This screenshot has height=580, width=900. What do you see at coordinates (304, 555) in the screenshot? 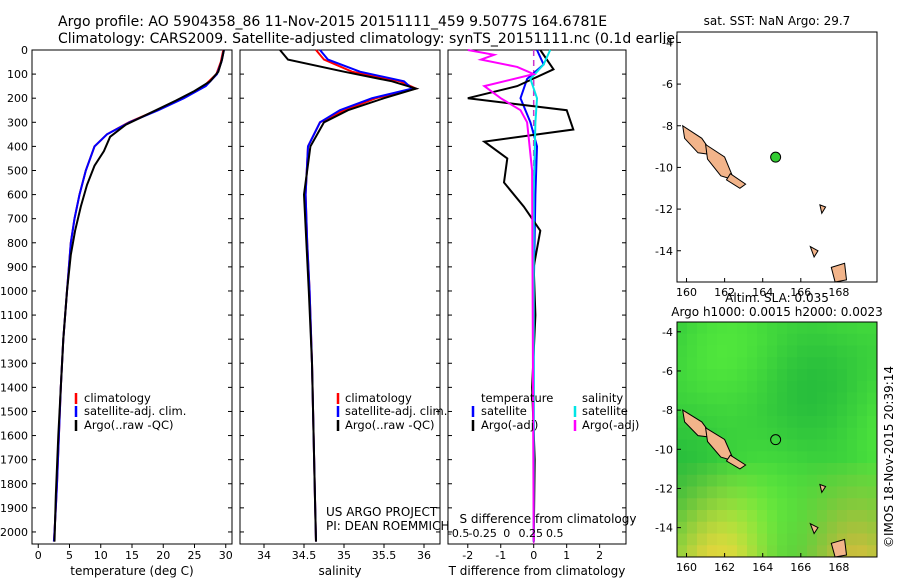
I see `xtick-label-1-1: 34.5` at bounding box center [304, 555].